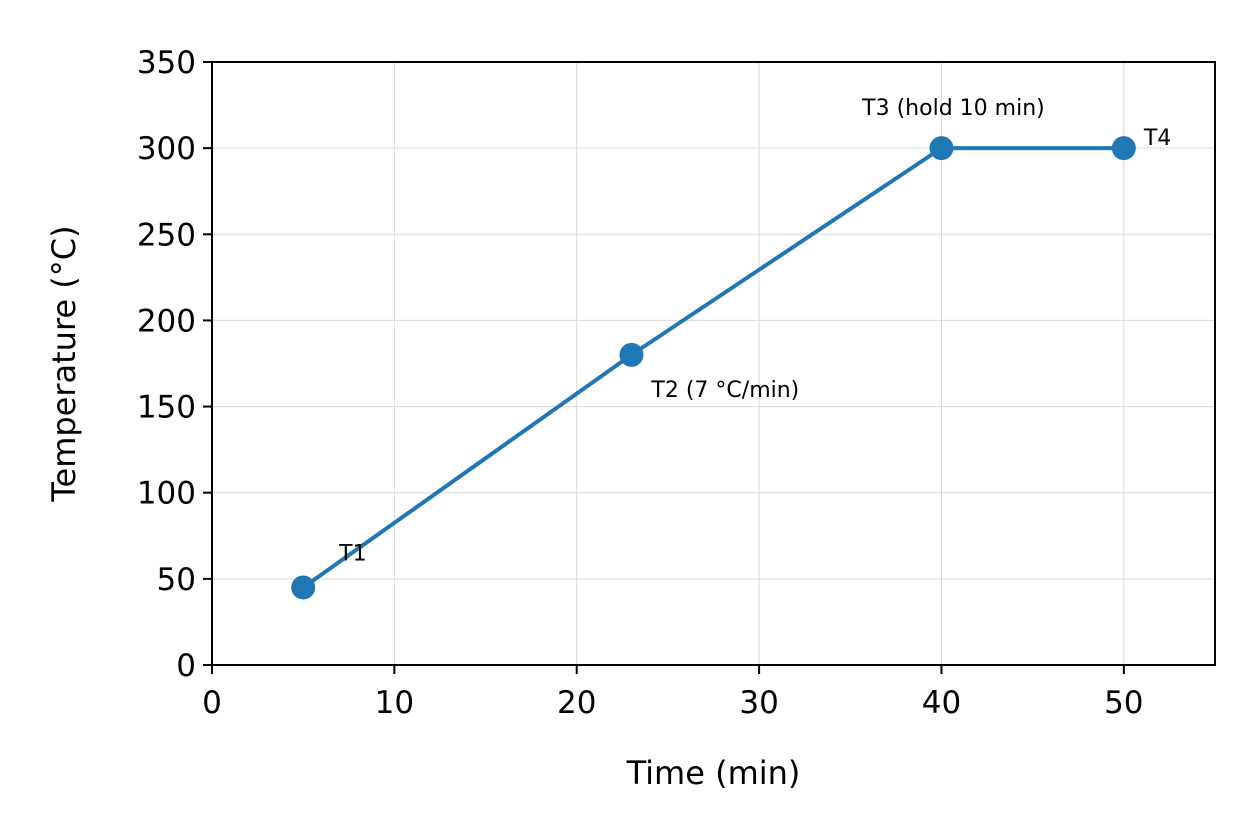 The width and height of the screenshot is (1260, 840). Describe the element at coordinates (174, 364) in the screenshot. I see `y-axis-ticks: 0 50 100 150 200 250 300 350` at that location.